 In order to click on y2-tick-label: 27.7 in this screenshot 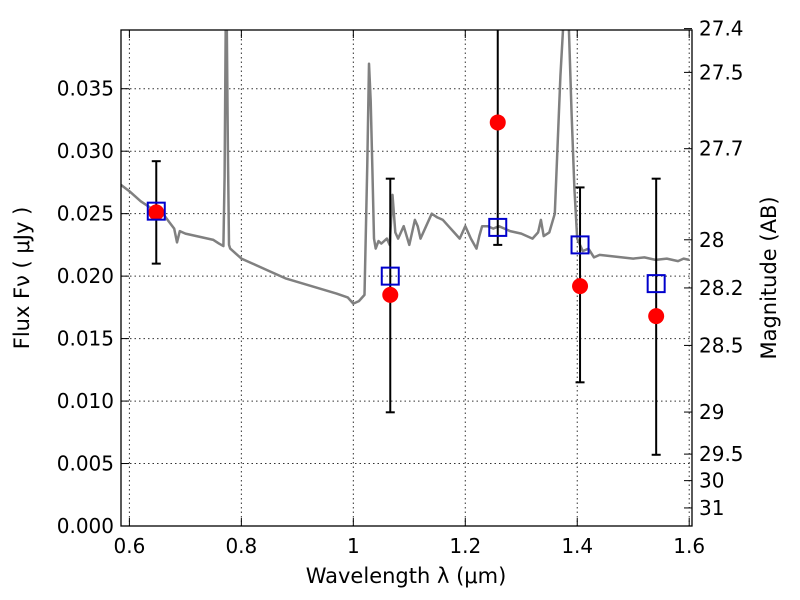, I will do `click(721, 149)`.